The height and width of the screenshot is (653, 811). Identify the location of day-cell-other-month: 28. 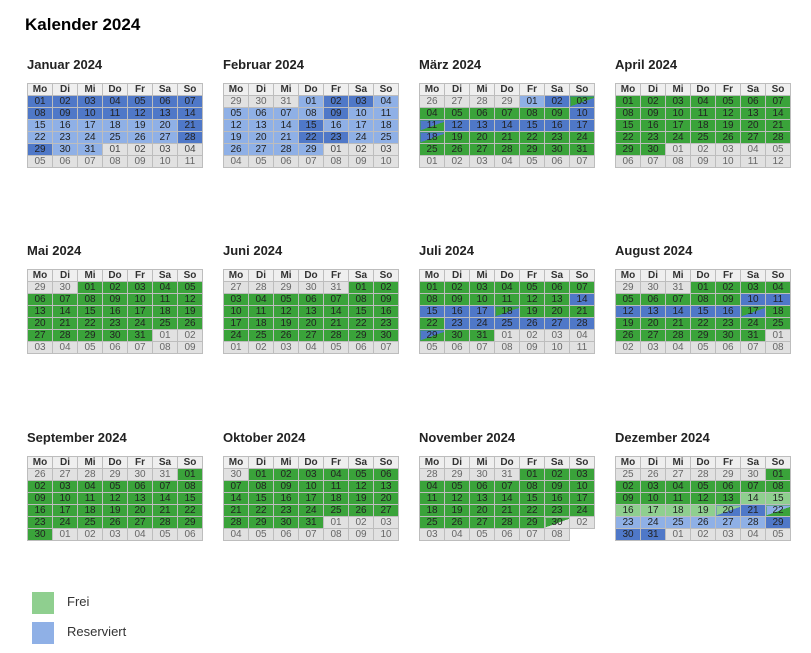
(261, 287).